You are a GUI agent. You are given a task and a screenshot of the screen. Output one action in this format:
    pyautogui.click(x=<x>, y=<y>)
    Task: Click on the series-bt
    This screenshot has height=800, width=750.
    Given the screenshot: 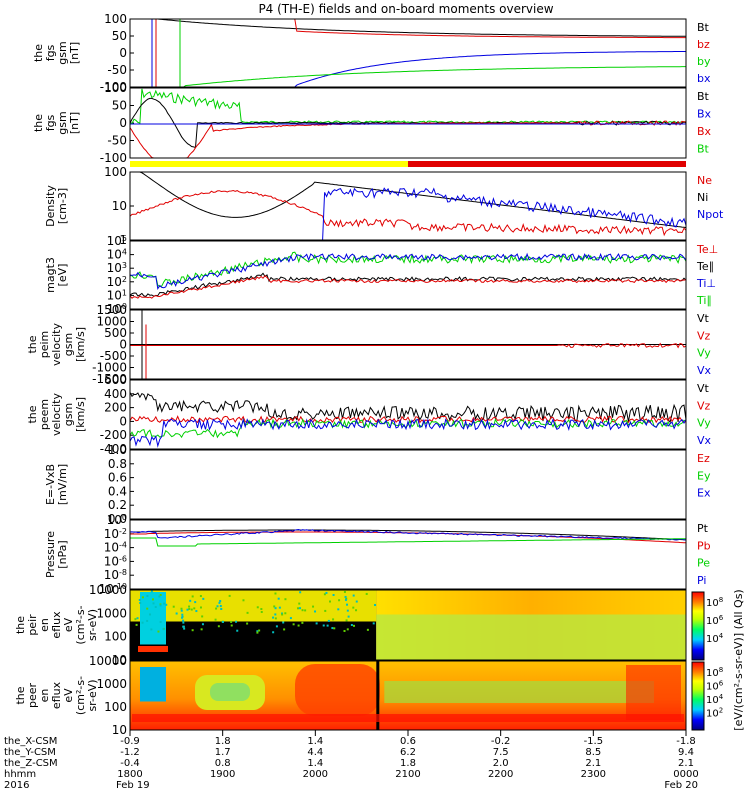 What is the action you would take?
    pyautogui.click(x=408, y=27)
    